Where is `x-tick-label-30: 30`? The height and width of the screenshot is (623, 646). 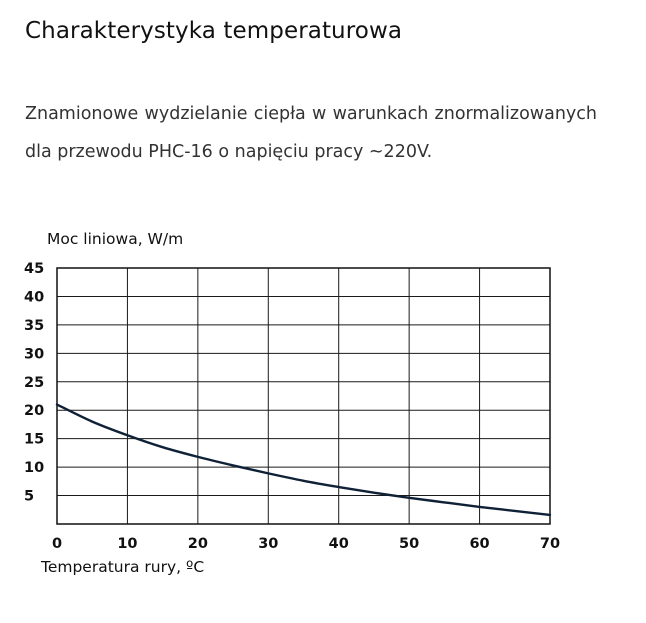
x-tick-label-30: 30 is located at coordinates (268, 544).